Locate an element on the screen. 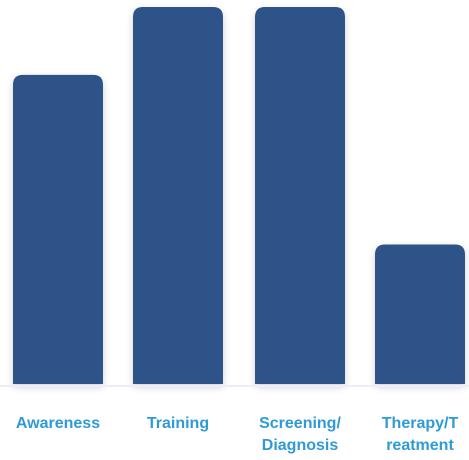 This screenshot has width=469, height=460. x-tick-label-0: Awareness is located at coordinates (58, 423).